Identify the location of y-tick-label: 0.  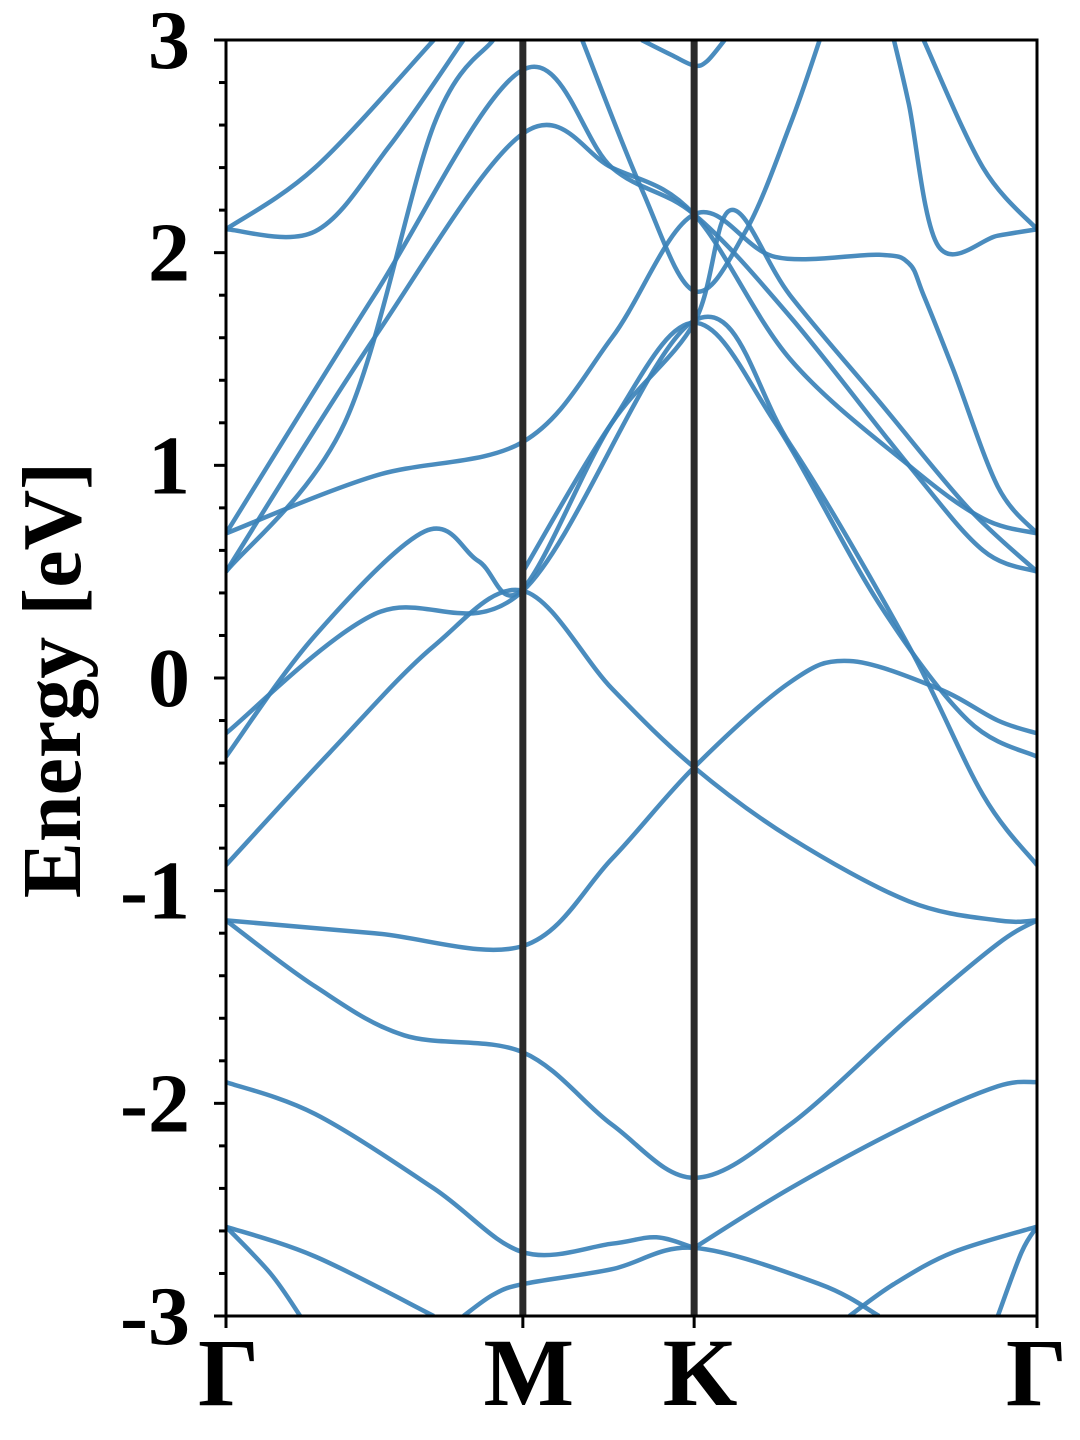
(169, 678).